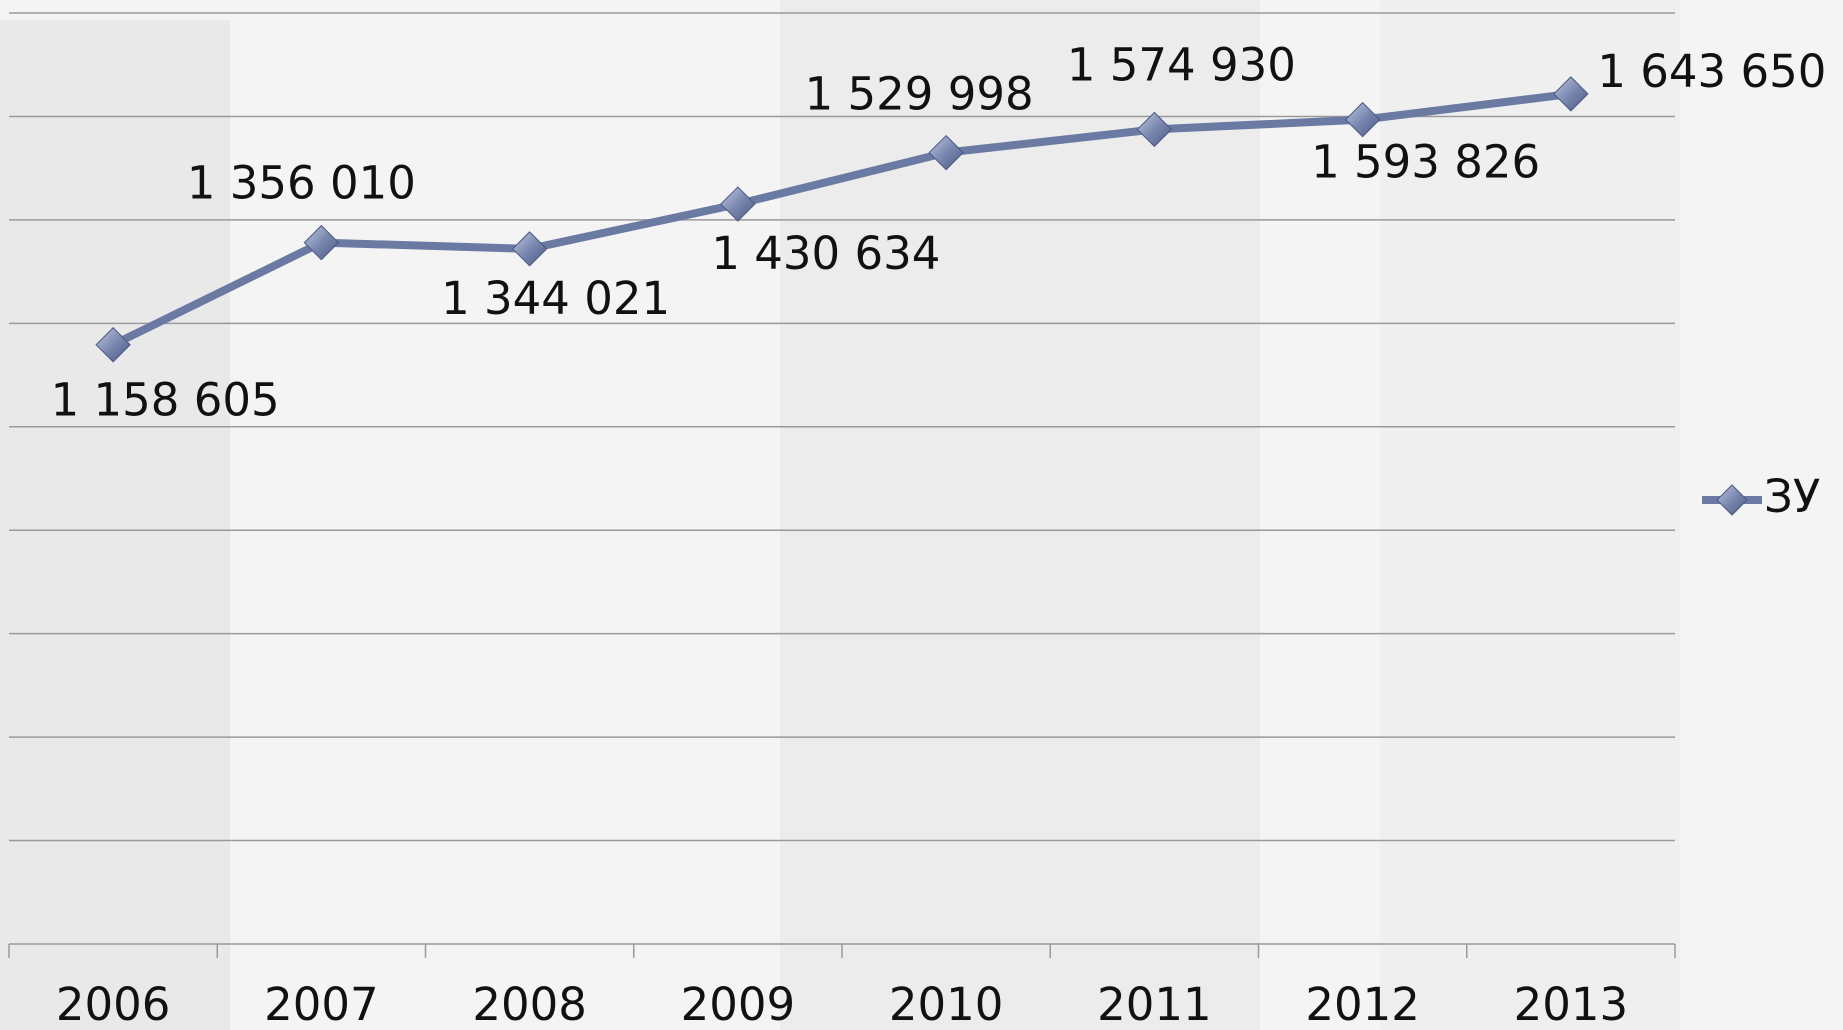  Describe the element at coordinates (1154, 1004) in the screenshot. I see `x-tick-label: 2011` at that location.